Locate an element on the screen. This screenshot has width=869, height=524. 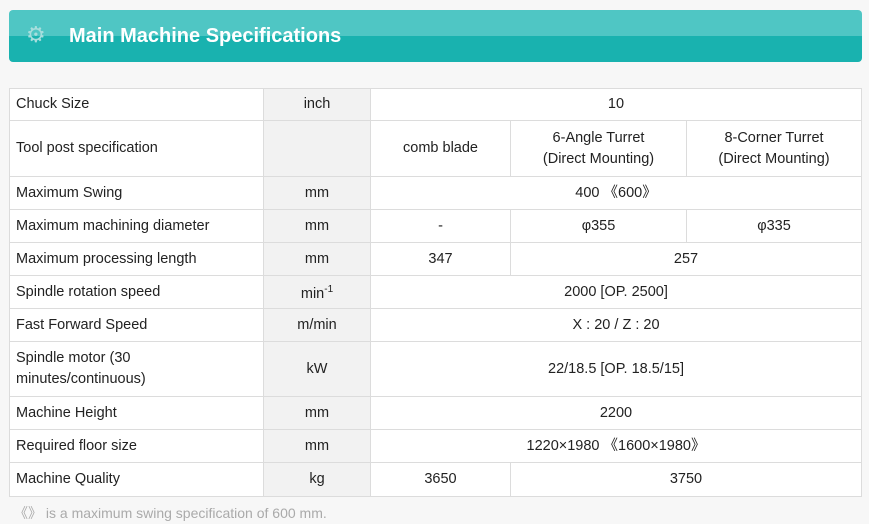
table-row: Chuck Size inch 10 is located at coordinates (435, 104).